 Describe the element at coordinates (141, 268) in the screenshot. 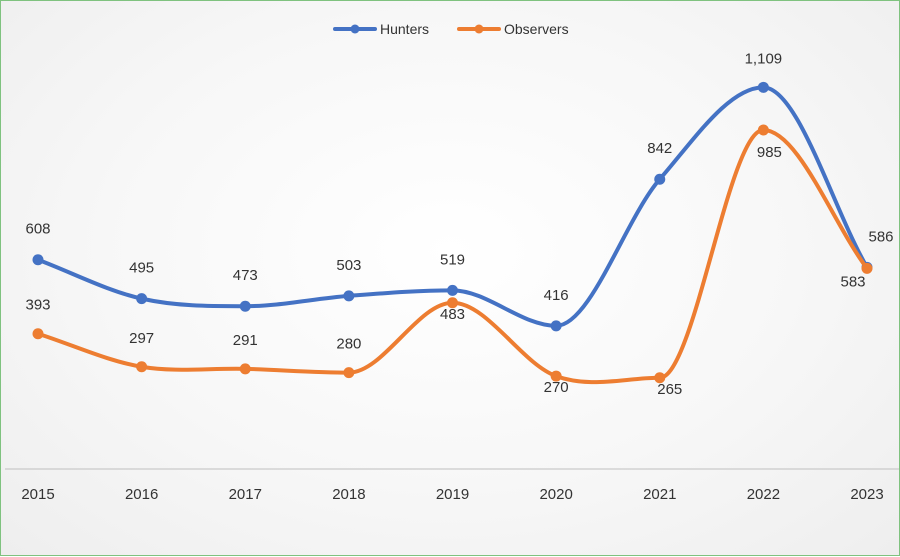

I see `data-label-hunters-2016: 495` at that location.